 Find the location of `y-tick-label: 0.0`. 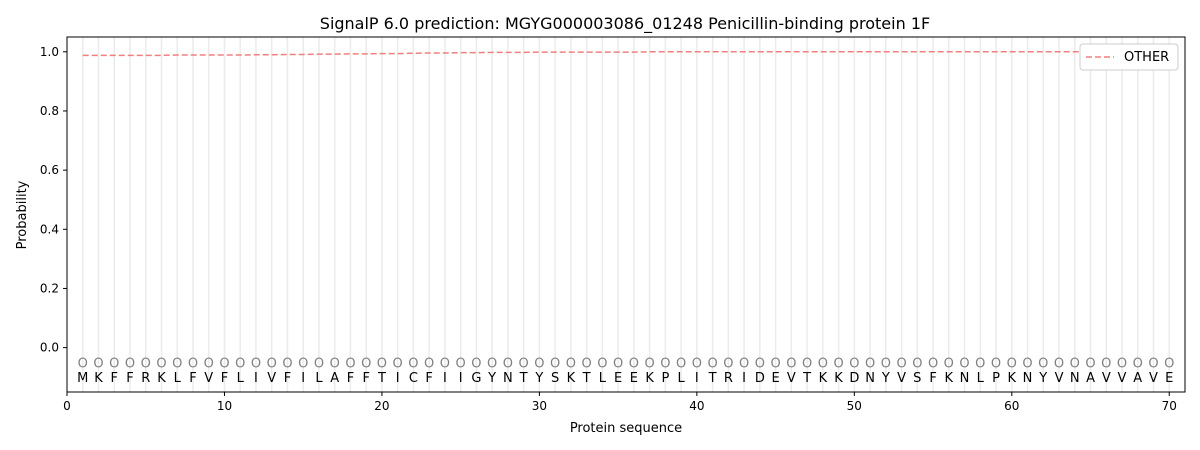

y-tick-label: 0.0 is located at coordinates (49, 348).